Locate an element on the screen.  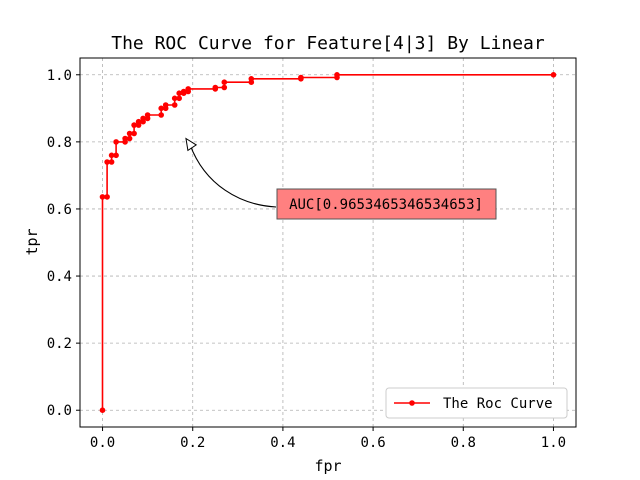
chart-title: The ROC Curve for Feature[4|3] By Linear is located at coordinates (328, 43).